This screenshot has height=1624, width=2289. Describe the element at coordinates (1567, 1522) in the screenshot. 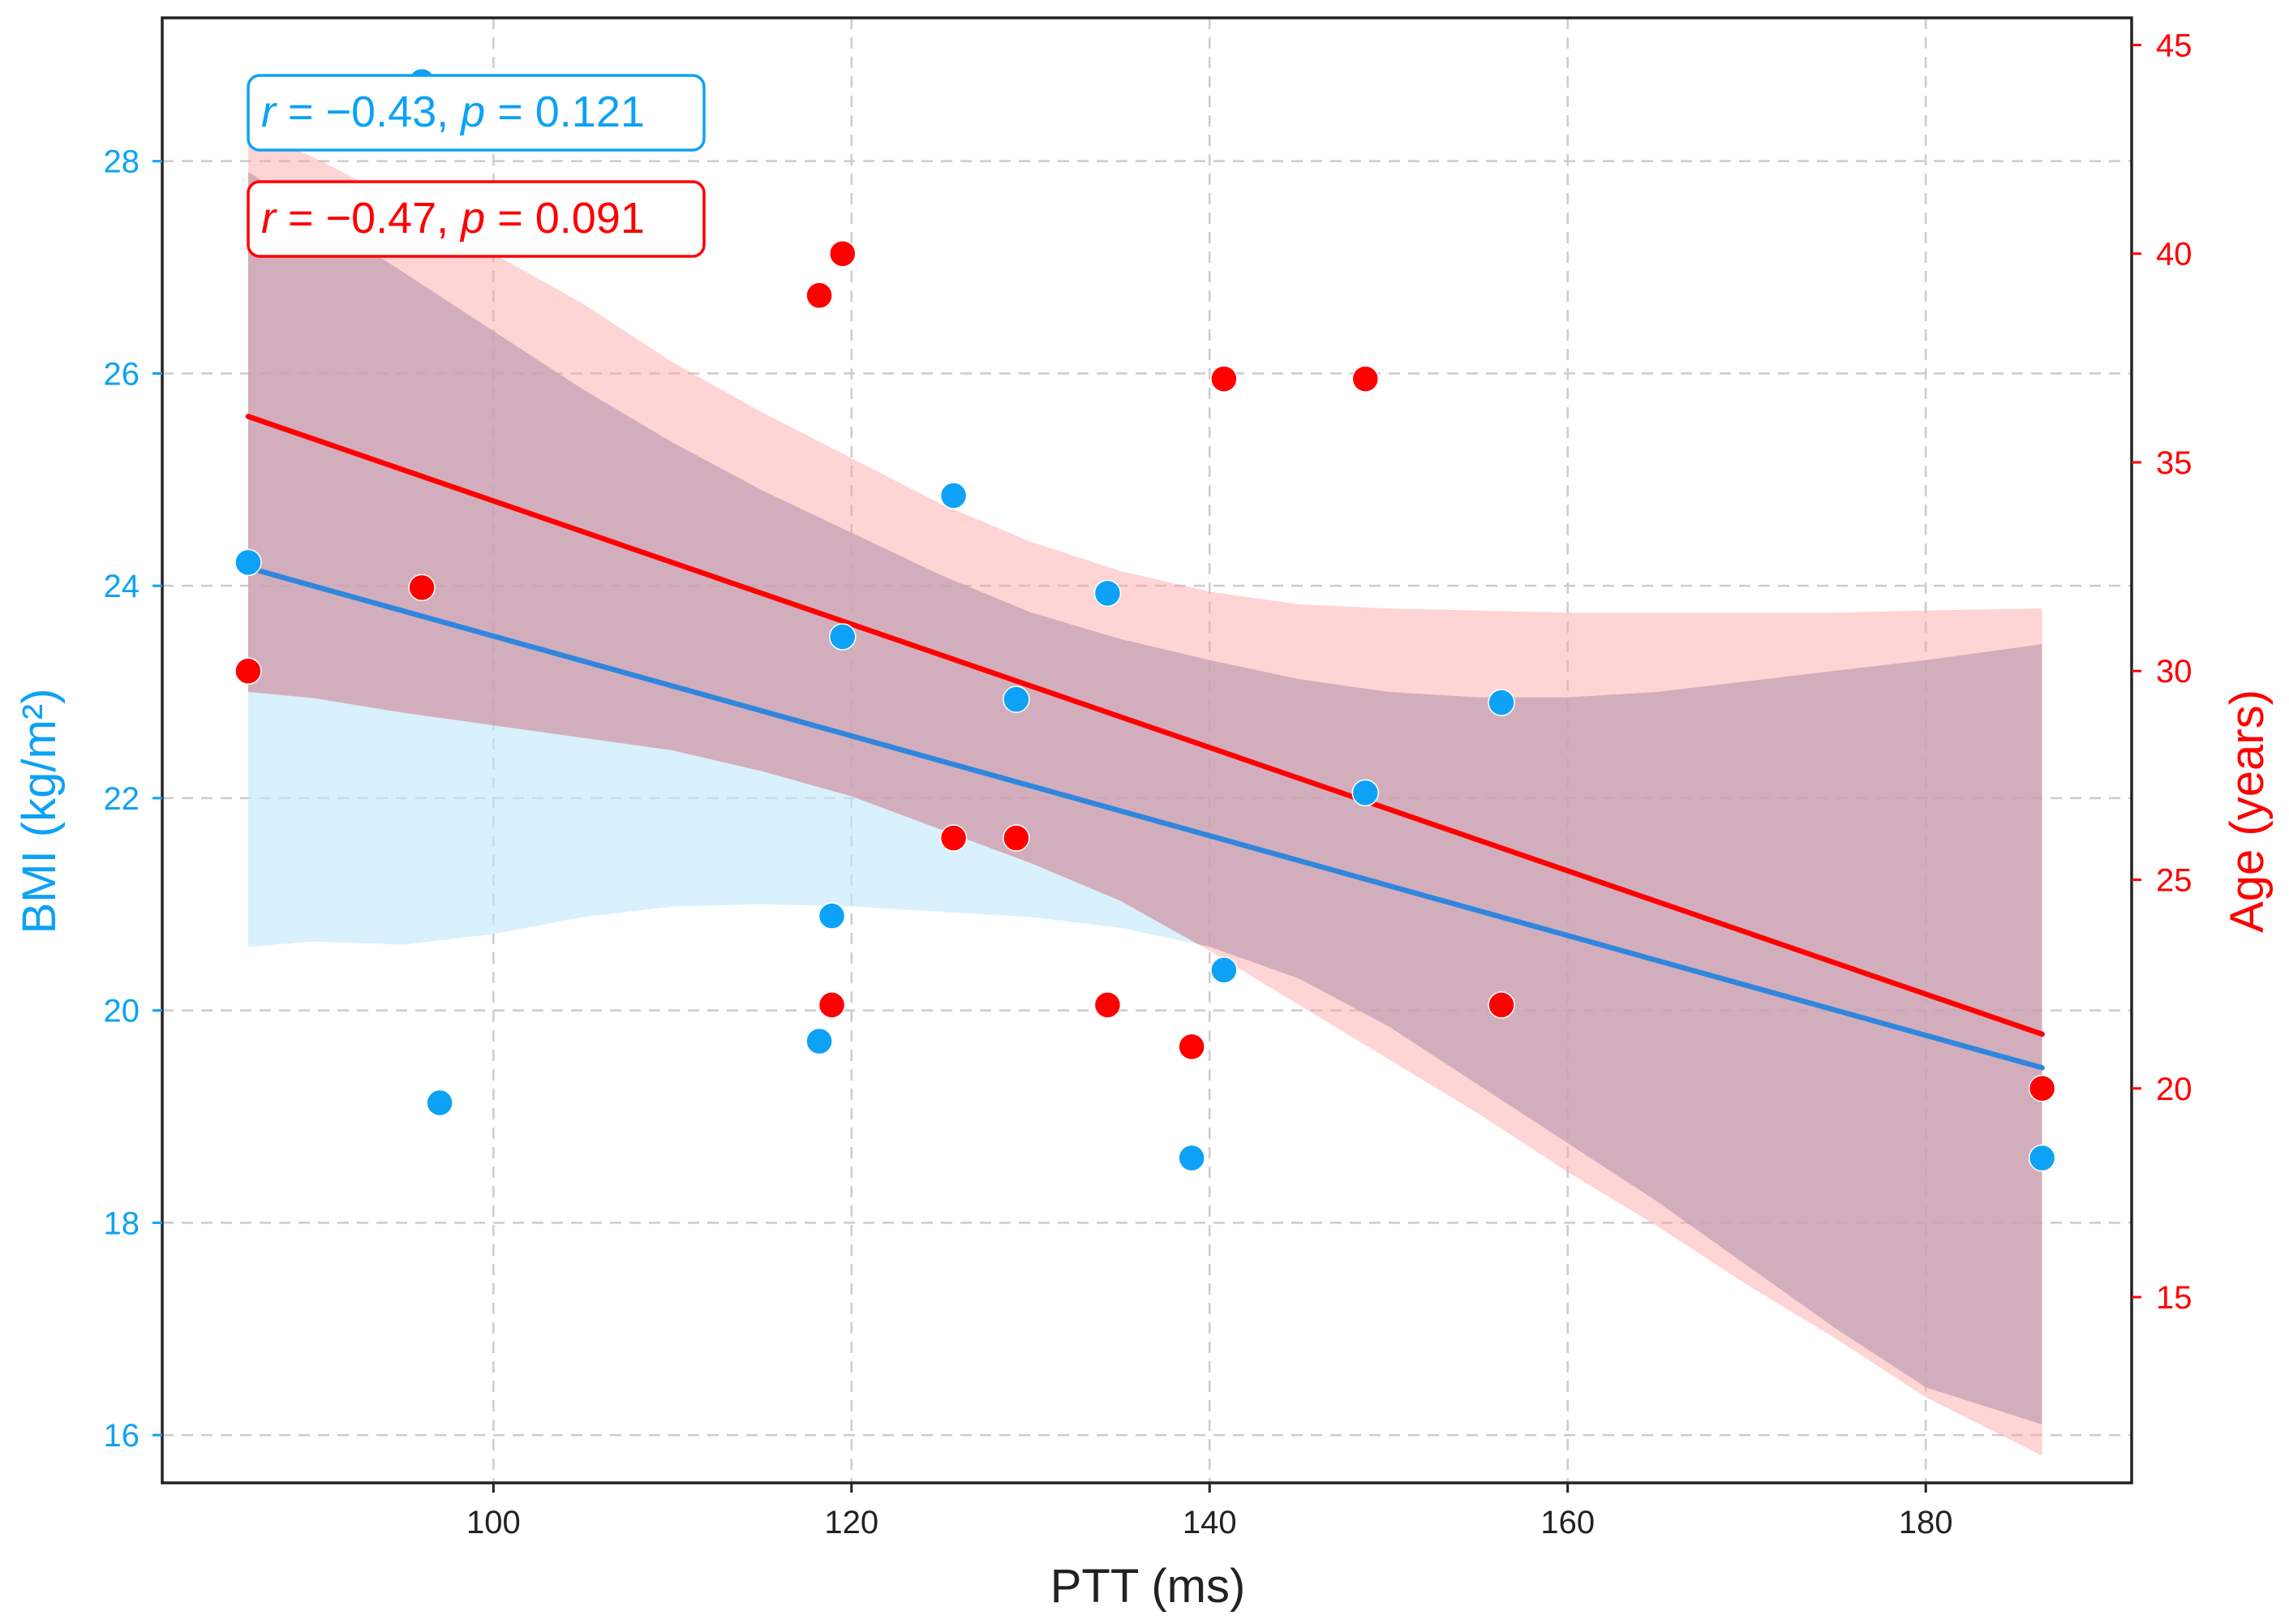

I see `x-tick-label: 160` at that location.